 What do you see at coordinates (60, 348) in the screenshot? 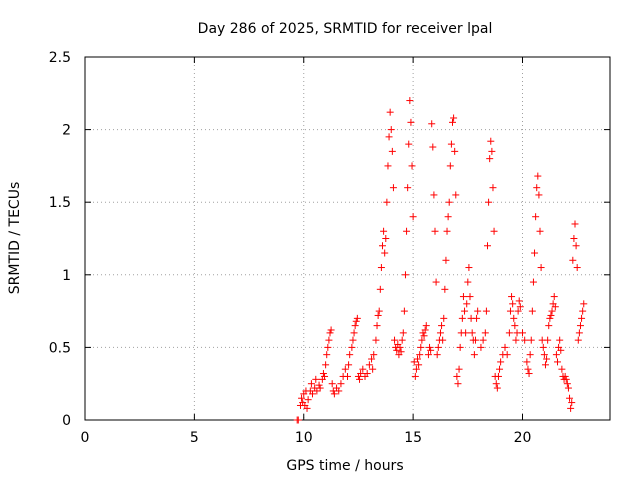
I see `y-tick-label: 0.5` at bounding box center [60, 348].